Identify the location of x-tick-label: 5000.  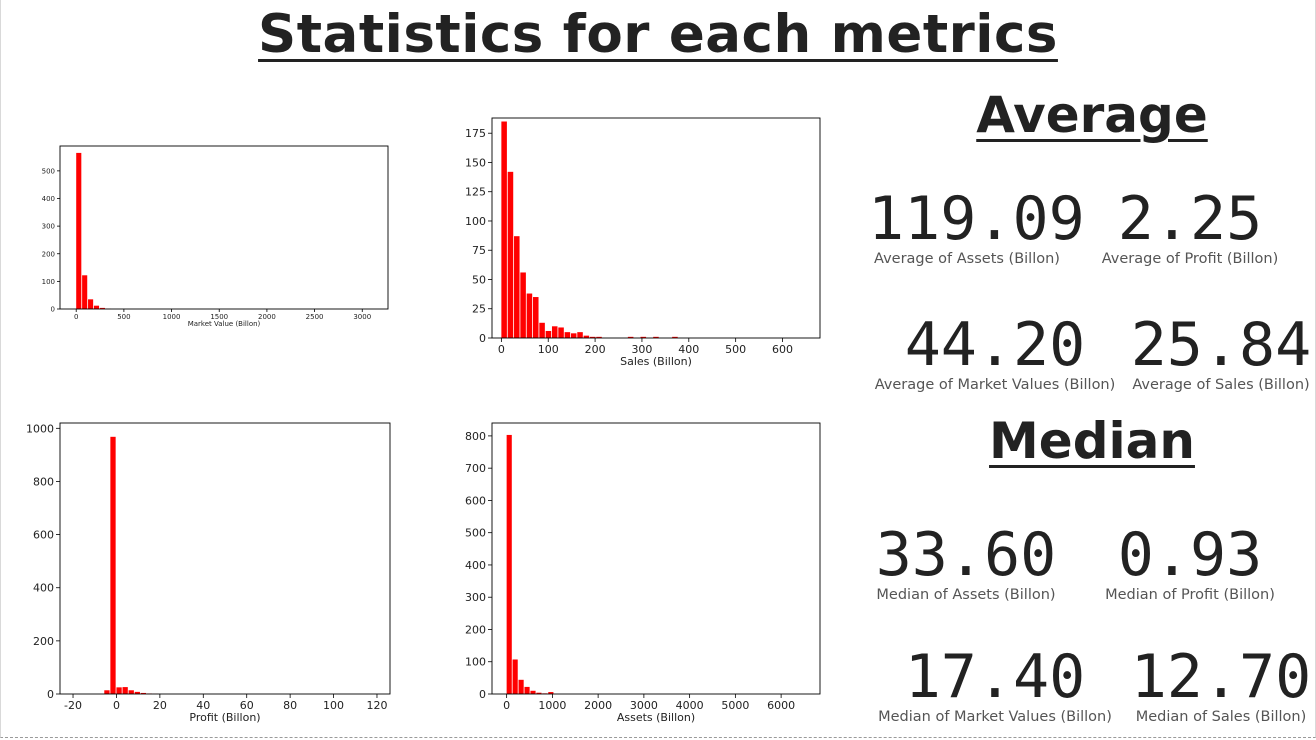
(735, 705).